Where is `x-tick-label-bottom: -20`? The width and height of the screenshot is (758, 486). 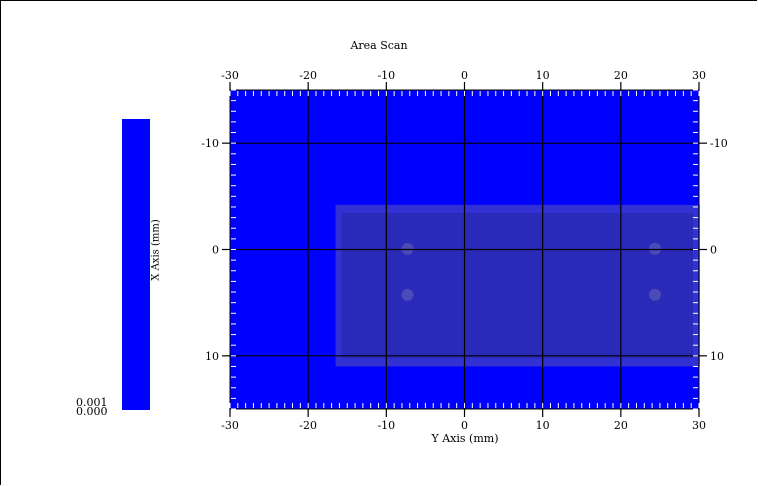
x-tick-label-bottom: -20 is located at coordinates (308, 425).